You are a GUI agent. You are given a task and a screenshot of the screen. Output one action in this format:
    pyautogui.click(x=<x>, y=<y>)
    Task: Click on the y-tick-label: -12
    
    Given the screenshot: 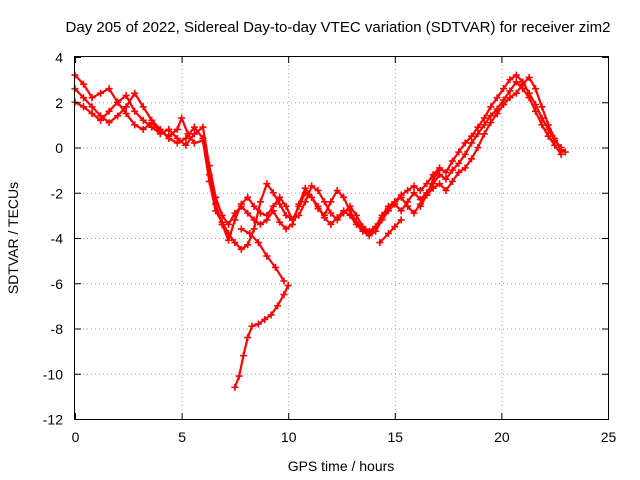 What is the action you would take?
    pyautogui.click(x=53, y=420)
    